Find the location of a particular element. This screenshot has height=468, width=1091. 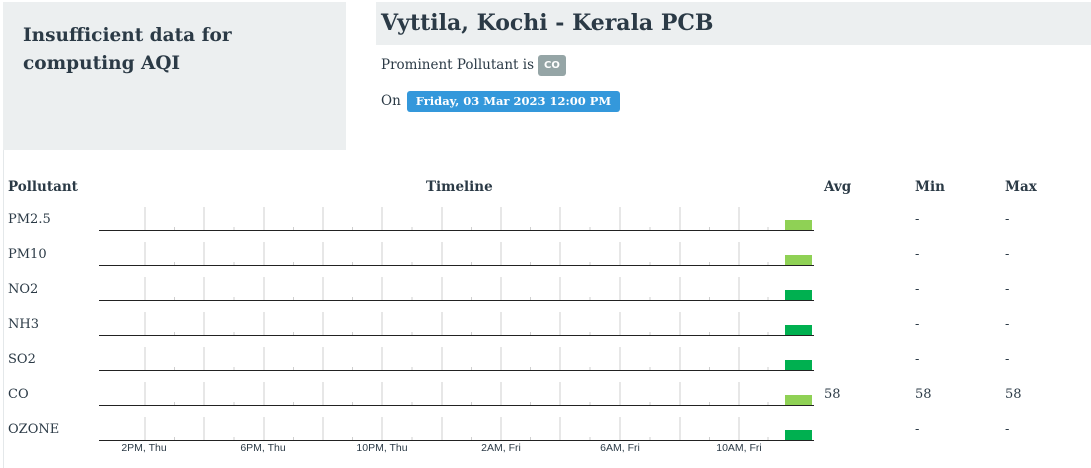

table-row: PM2.5 - - is located at coordinates (545, 226).